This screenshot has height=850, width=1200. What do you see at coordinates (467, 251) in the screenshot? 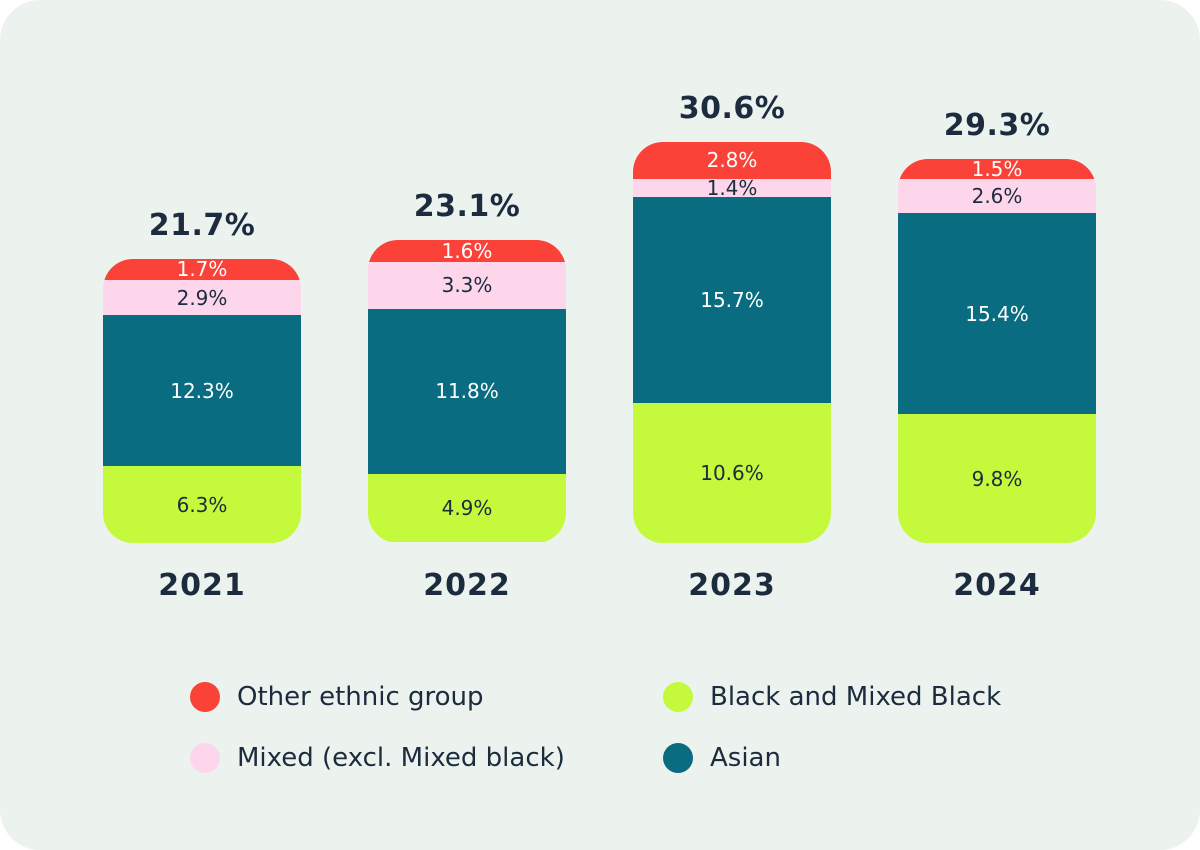
I see `bar-segment-other-ethnic-group: 1.6%` at bounding box center [467, 251].